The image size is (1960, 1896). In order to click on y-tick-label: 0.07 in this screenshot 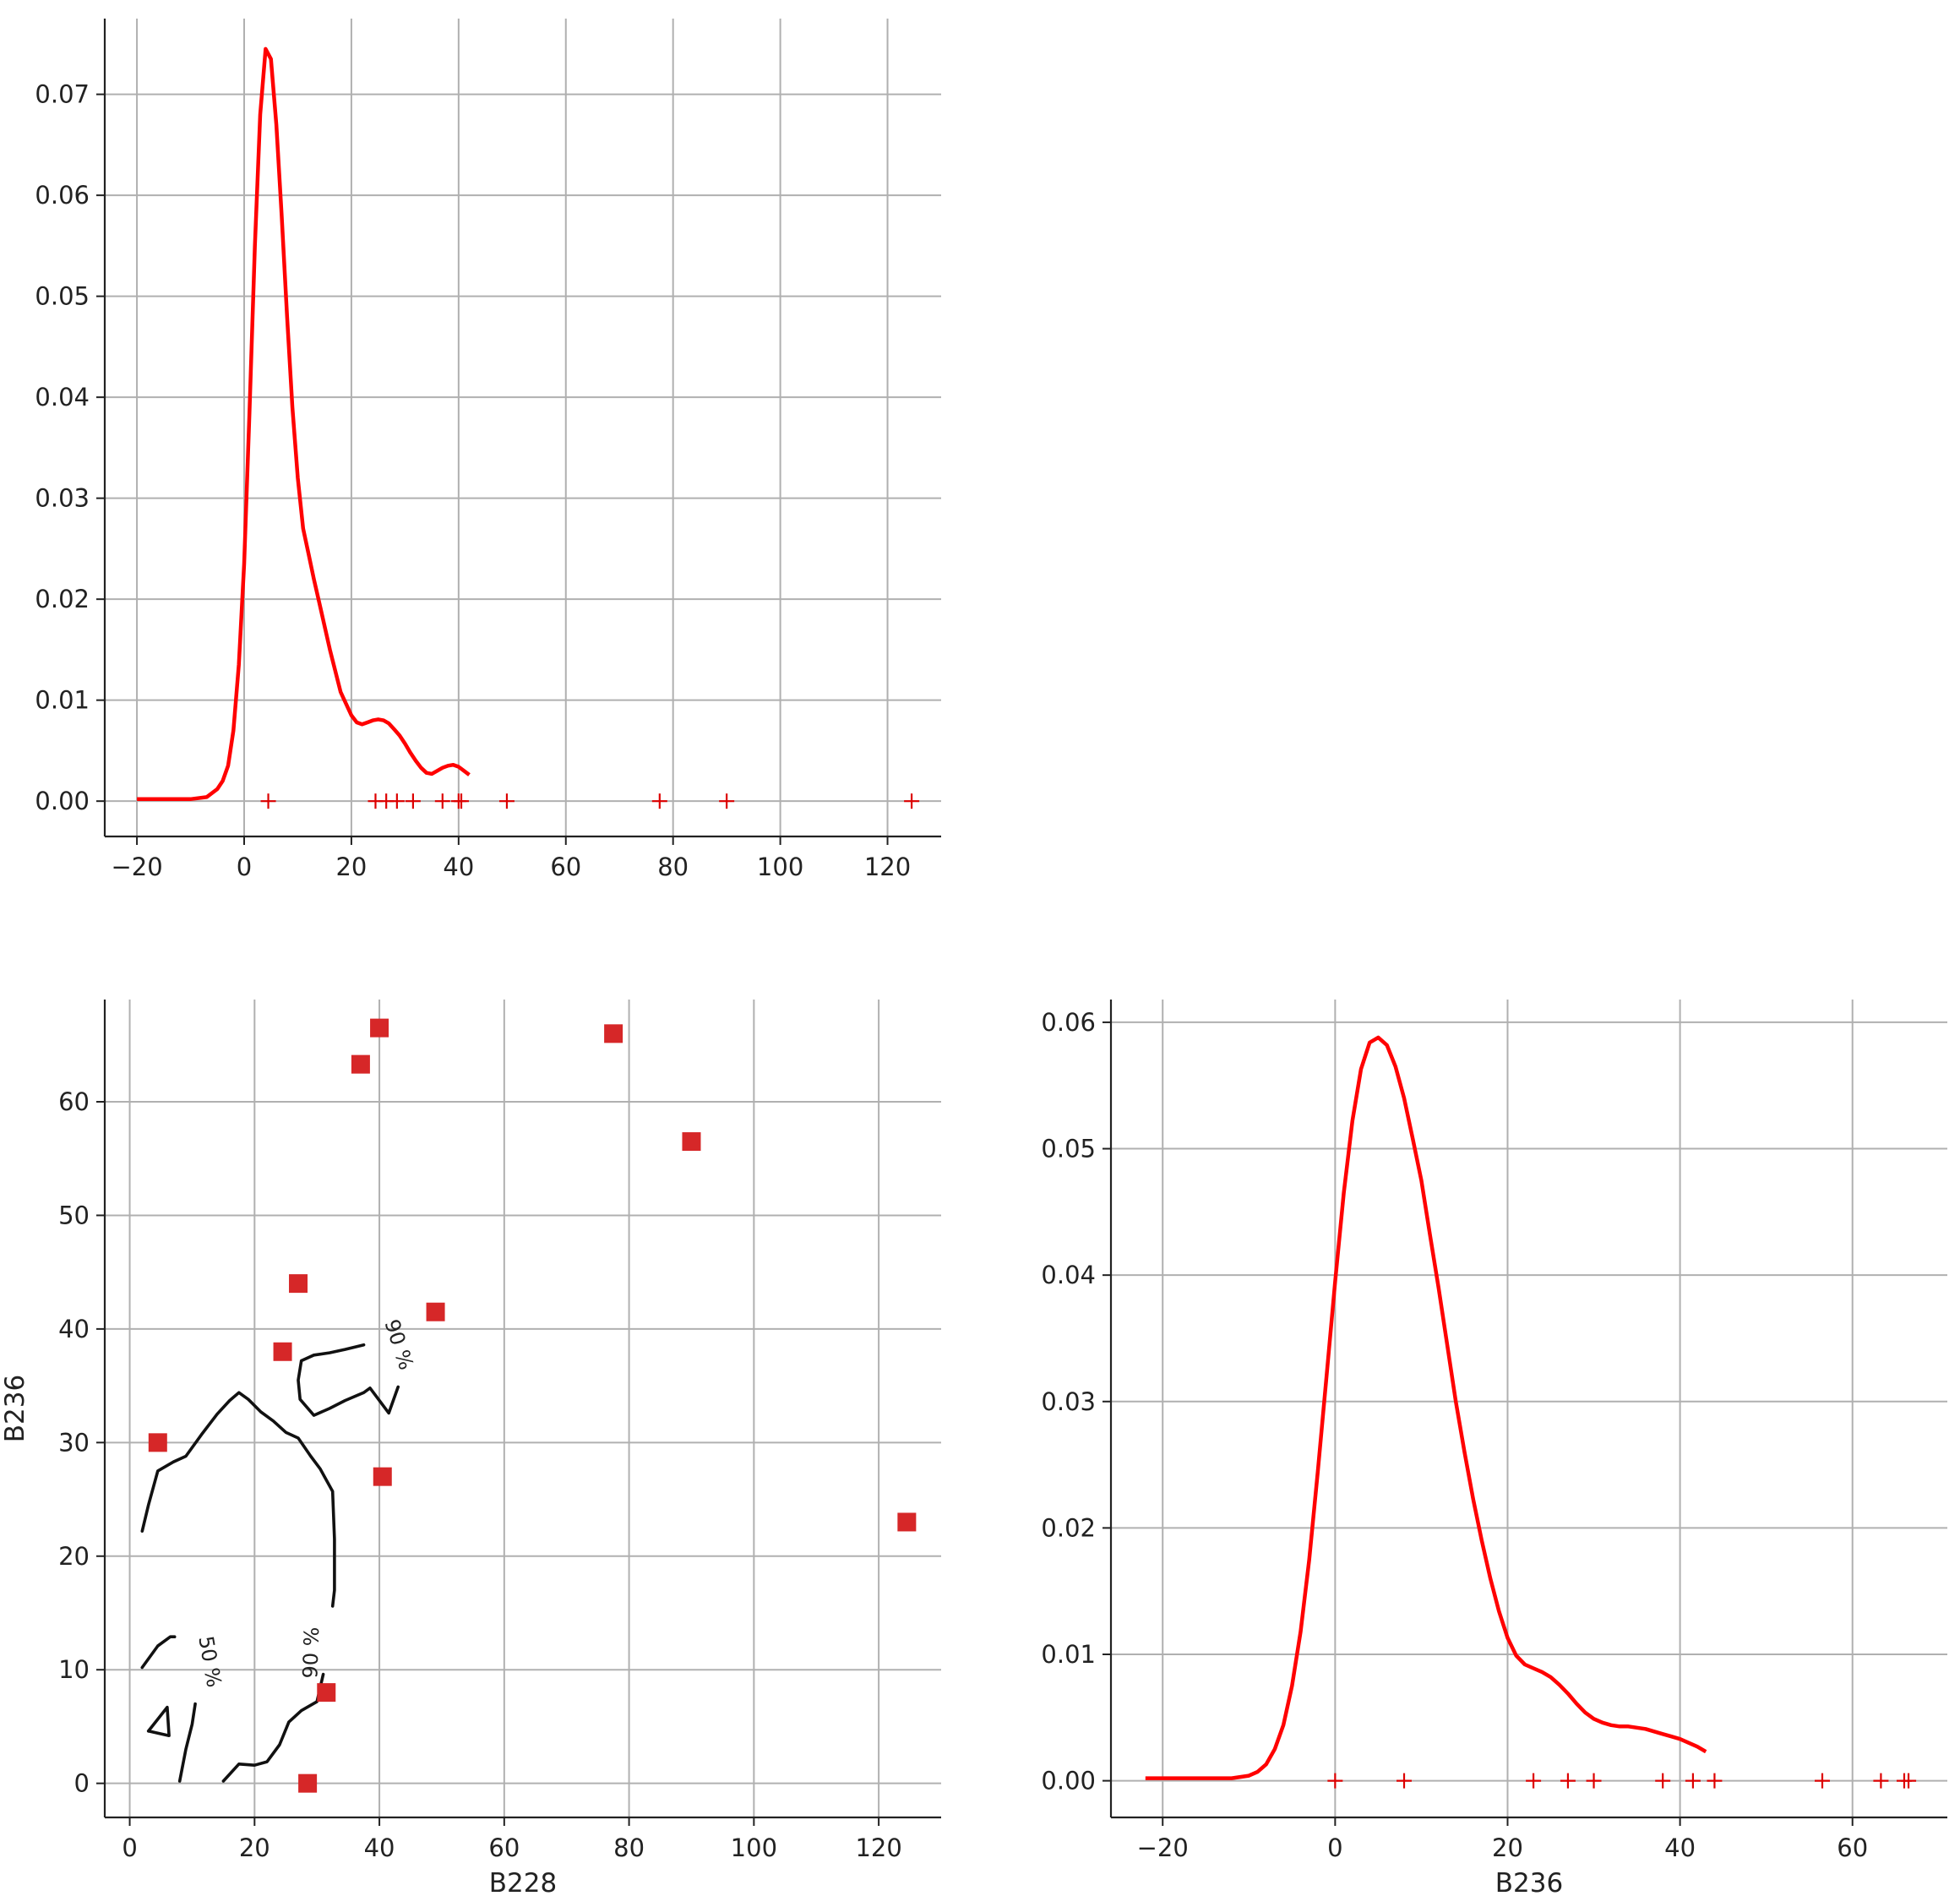, I will do `click(63, 95)`.